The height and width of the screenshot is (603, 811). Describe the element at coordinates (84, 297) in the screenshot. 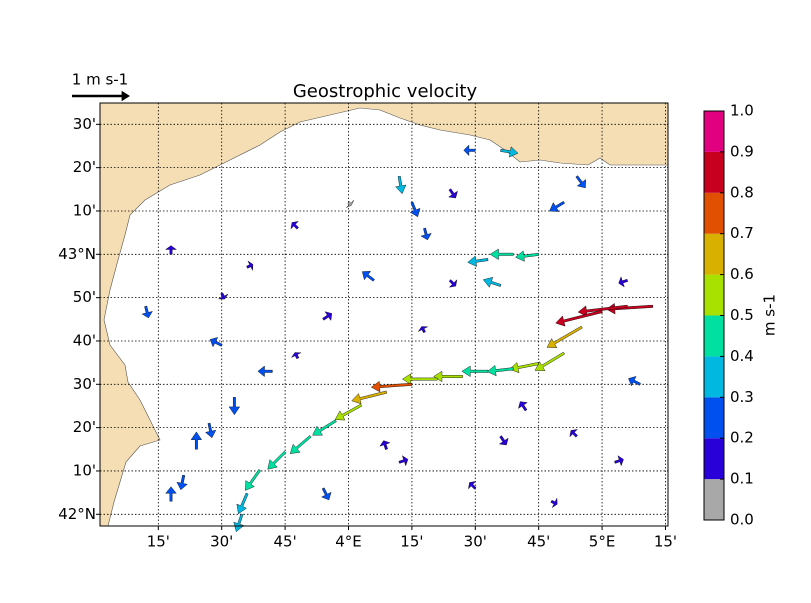

I see `y-tick-label: 50'` at that location.